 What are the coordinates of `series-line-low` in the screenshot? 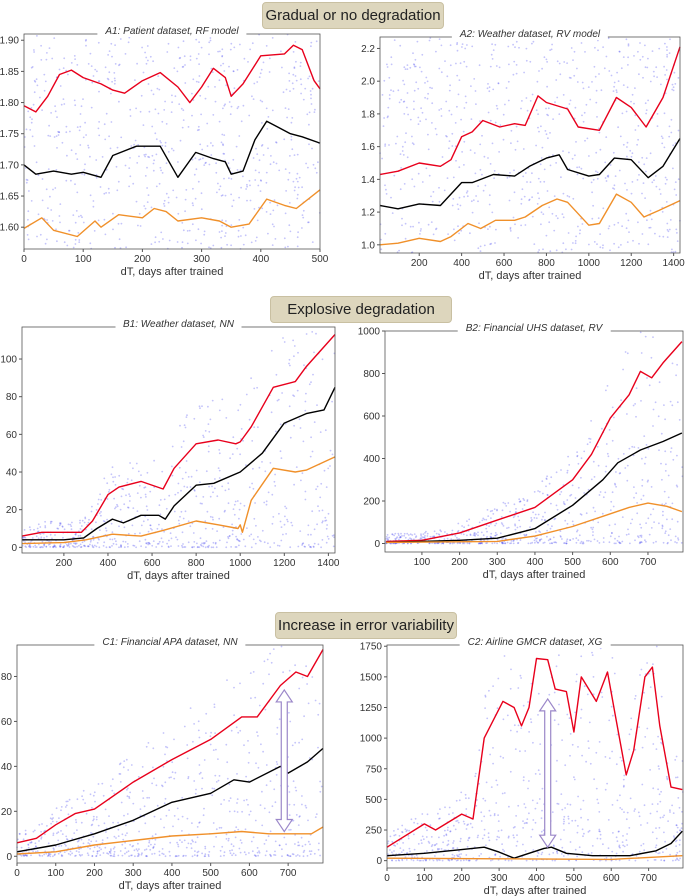 It's located at (170, 840).